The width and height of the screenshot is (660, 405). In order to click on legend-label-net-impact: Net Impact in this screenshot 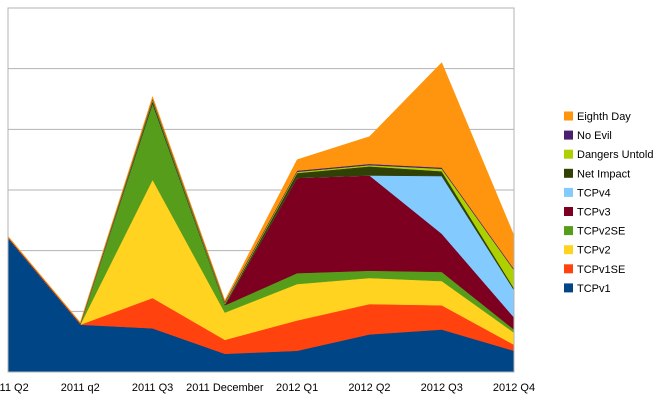, I will do `click(603, 174)`.